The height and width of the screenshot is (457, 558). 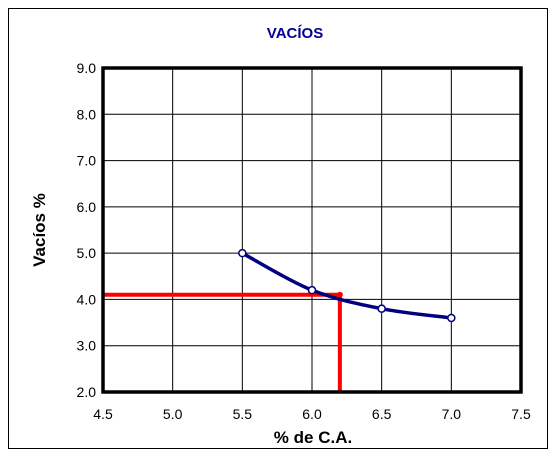 I want to click on x-tick-label: 4.5, so click(x=103, y=414).